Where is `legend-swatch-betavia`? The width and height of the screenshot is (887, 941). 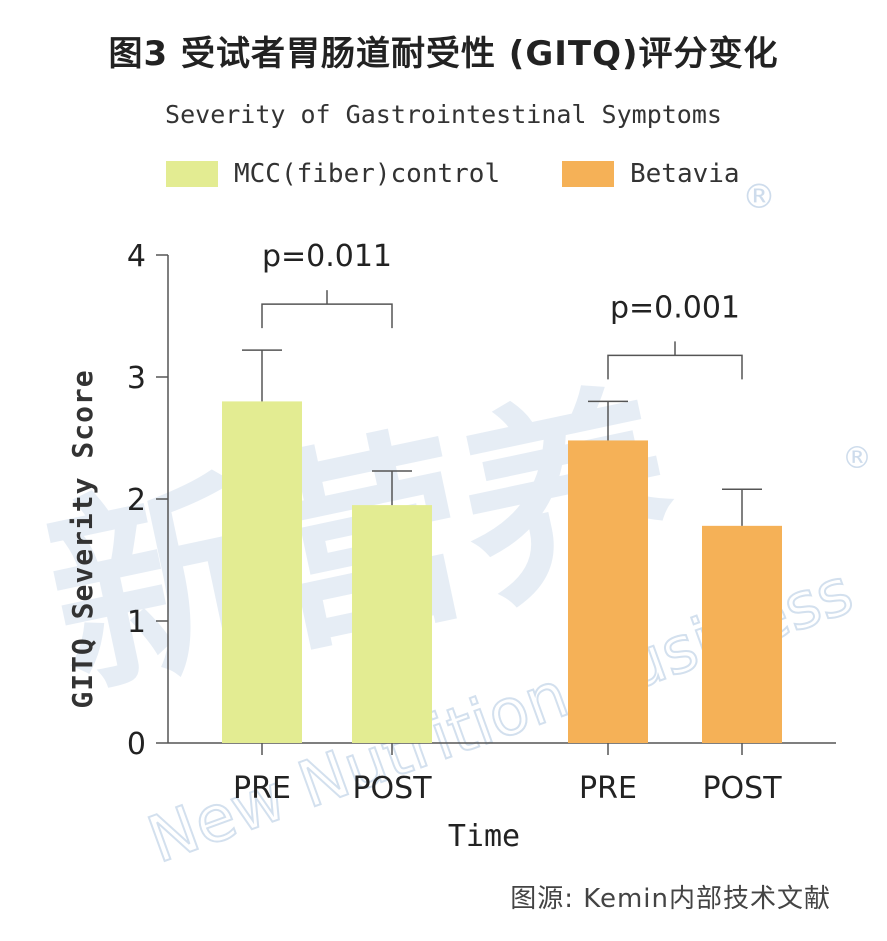
legend-swatch-betavia is located at coordinates (588, 174).